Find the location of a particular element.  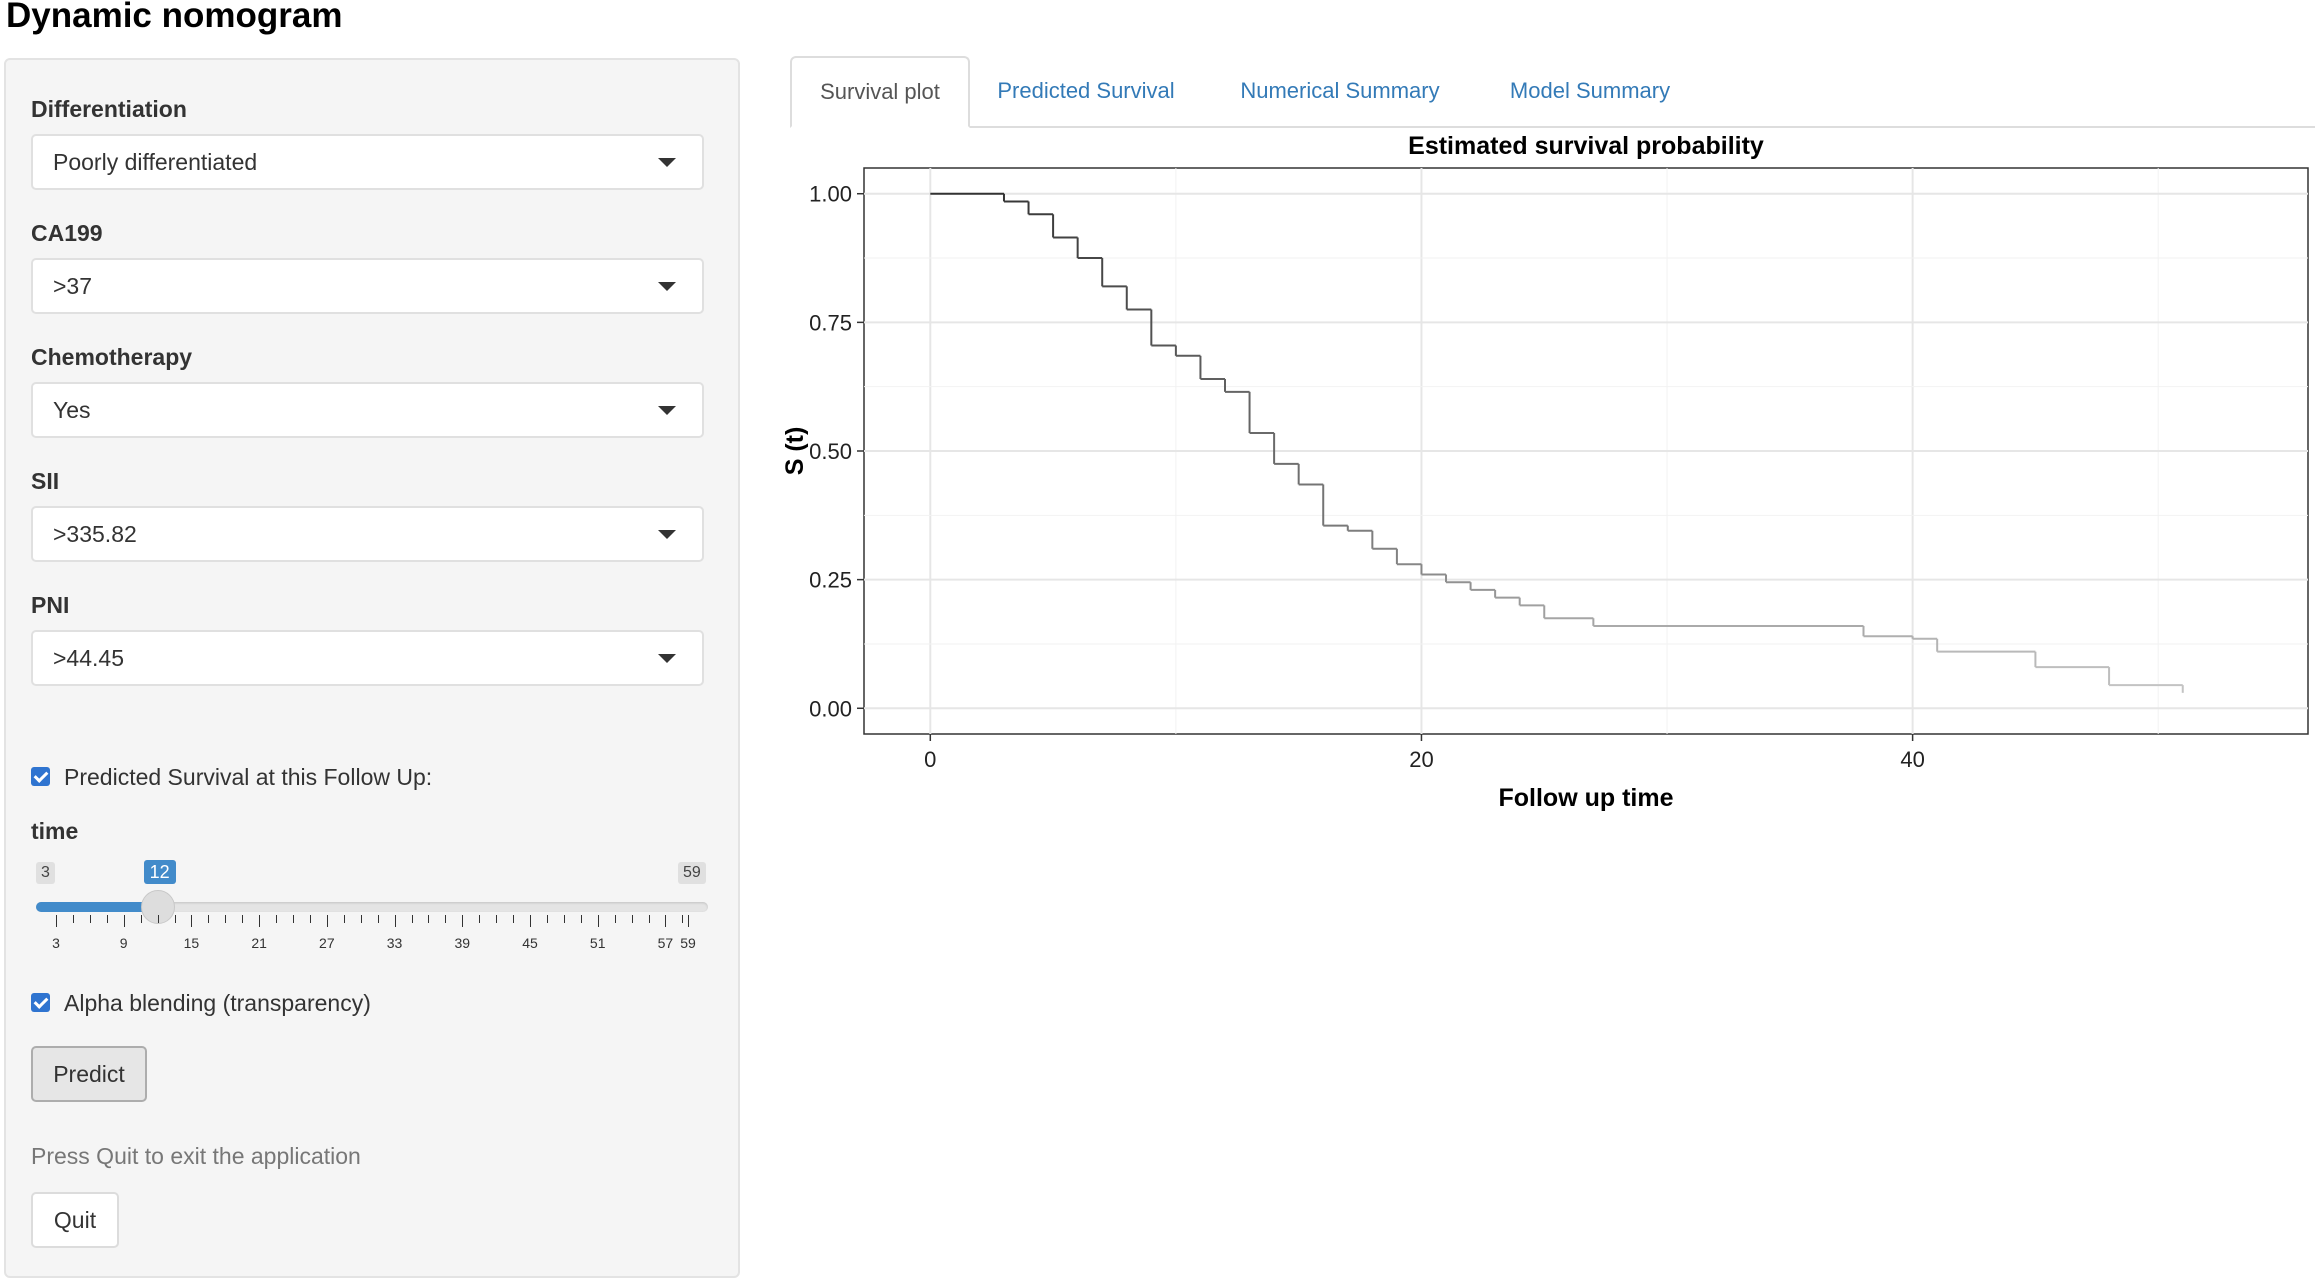

chemotherapy-value: Yes is located at coordinates (72, 410).